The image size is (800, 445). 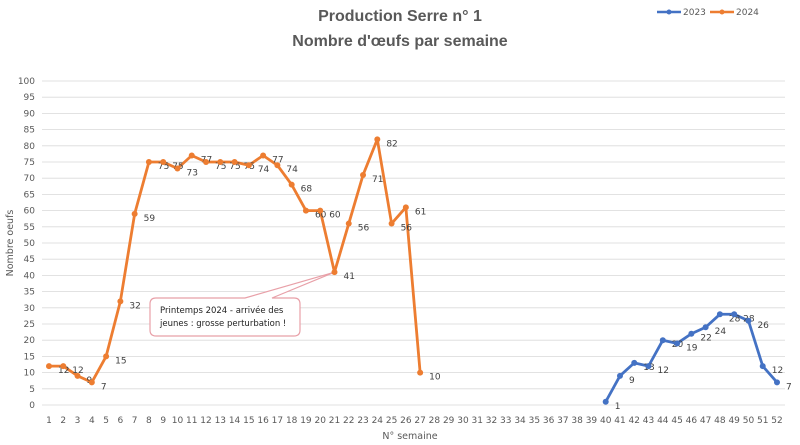 What do you see at coordinates (29, 195) in the screenshot?
I see `y-tick-label: 65` at bounding box center [29, 195].